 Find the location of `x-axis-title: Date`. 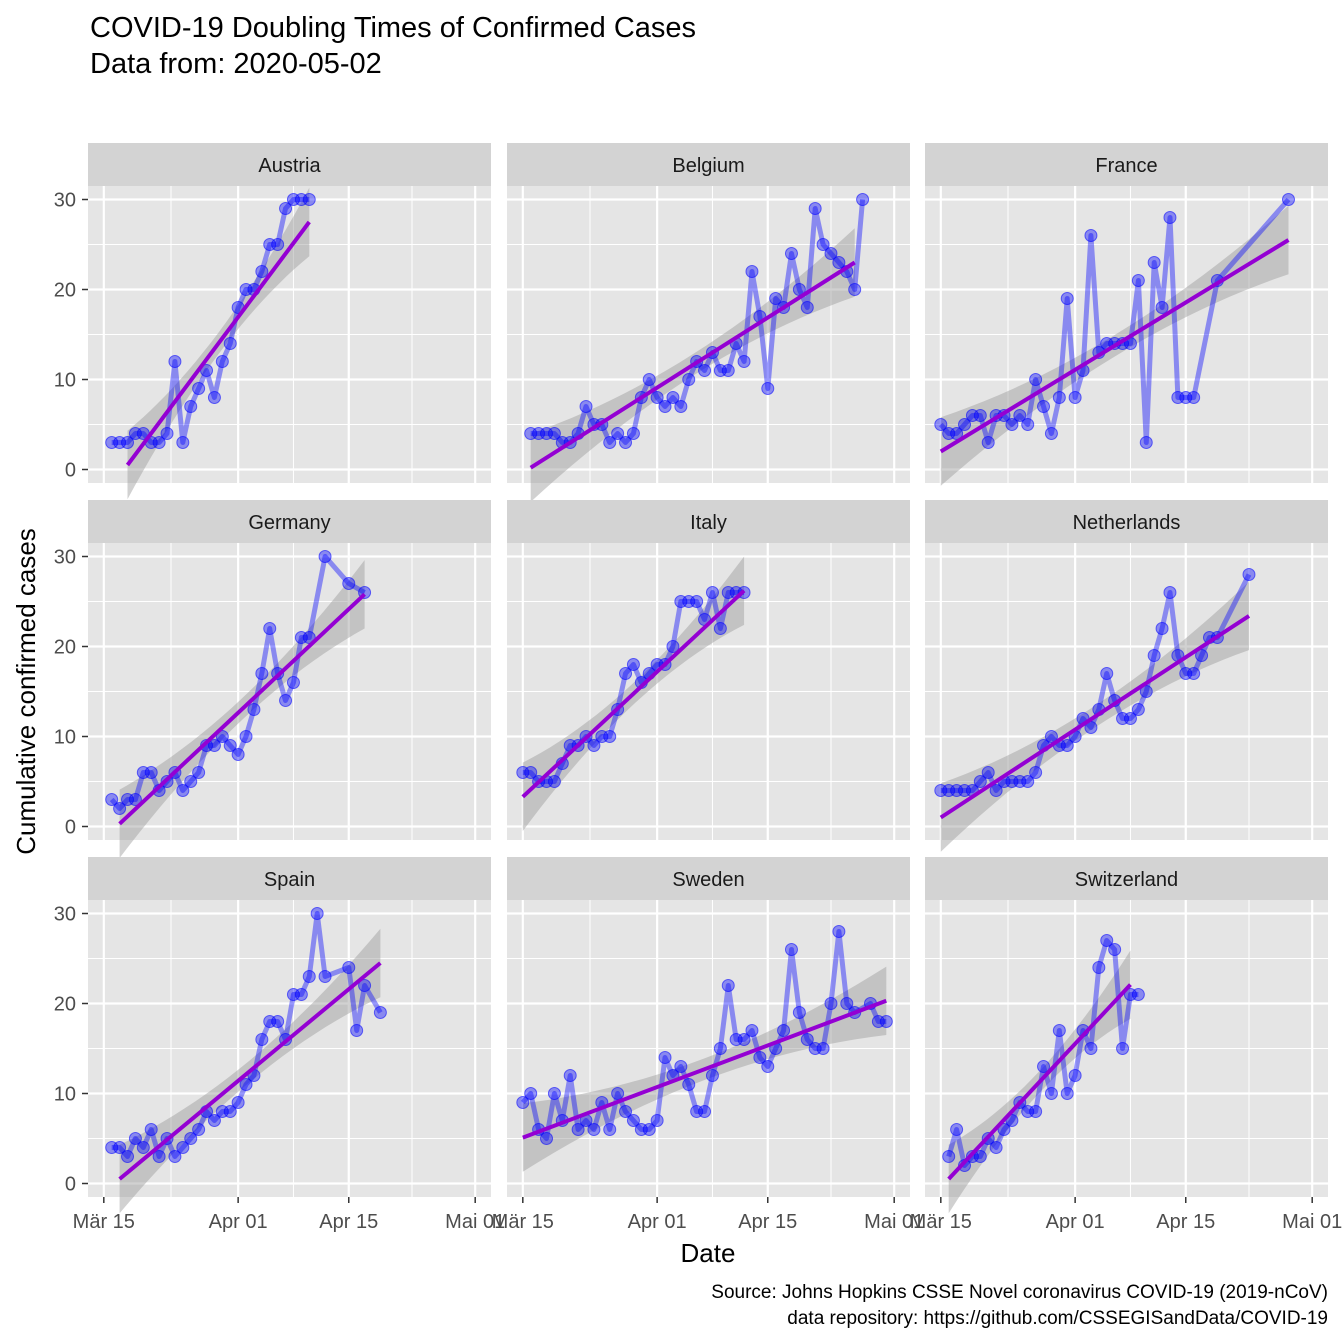

x-axis-title: Date is located at coordinates (708, 1253).